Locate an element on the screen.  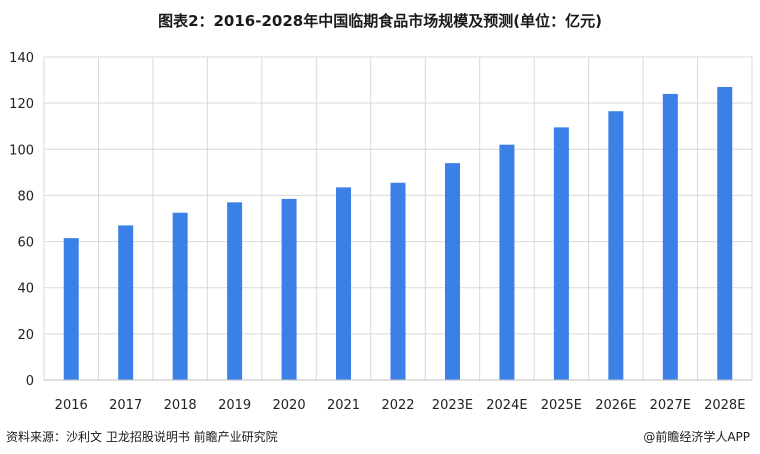
x-tick-label: 2017 is located at coordinates (125, 405).